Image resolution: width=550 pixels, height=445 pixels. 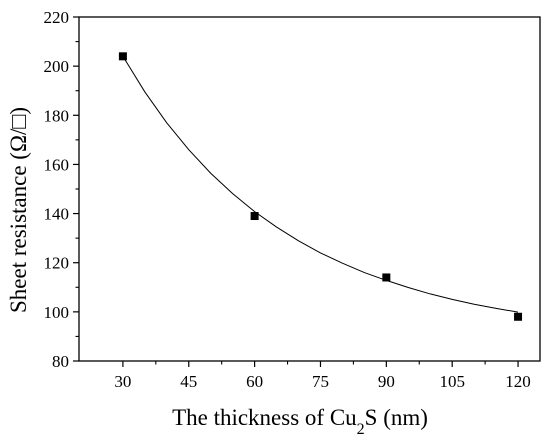 What do you see at coordinates (254, 381) in the screenshot?
I see `x-tick-label: 60` at bounding box center [254, 381].